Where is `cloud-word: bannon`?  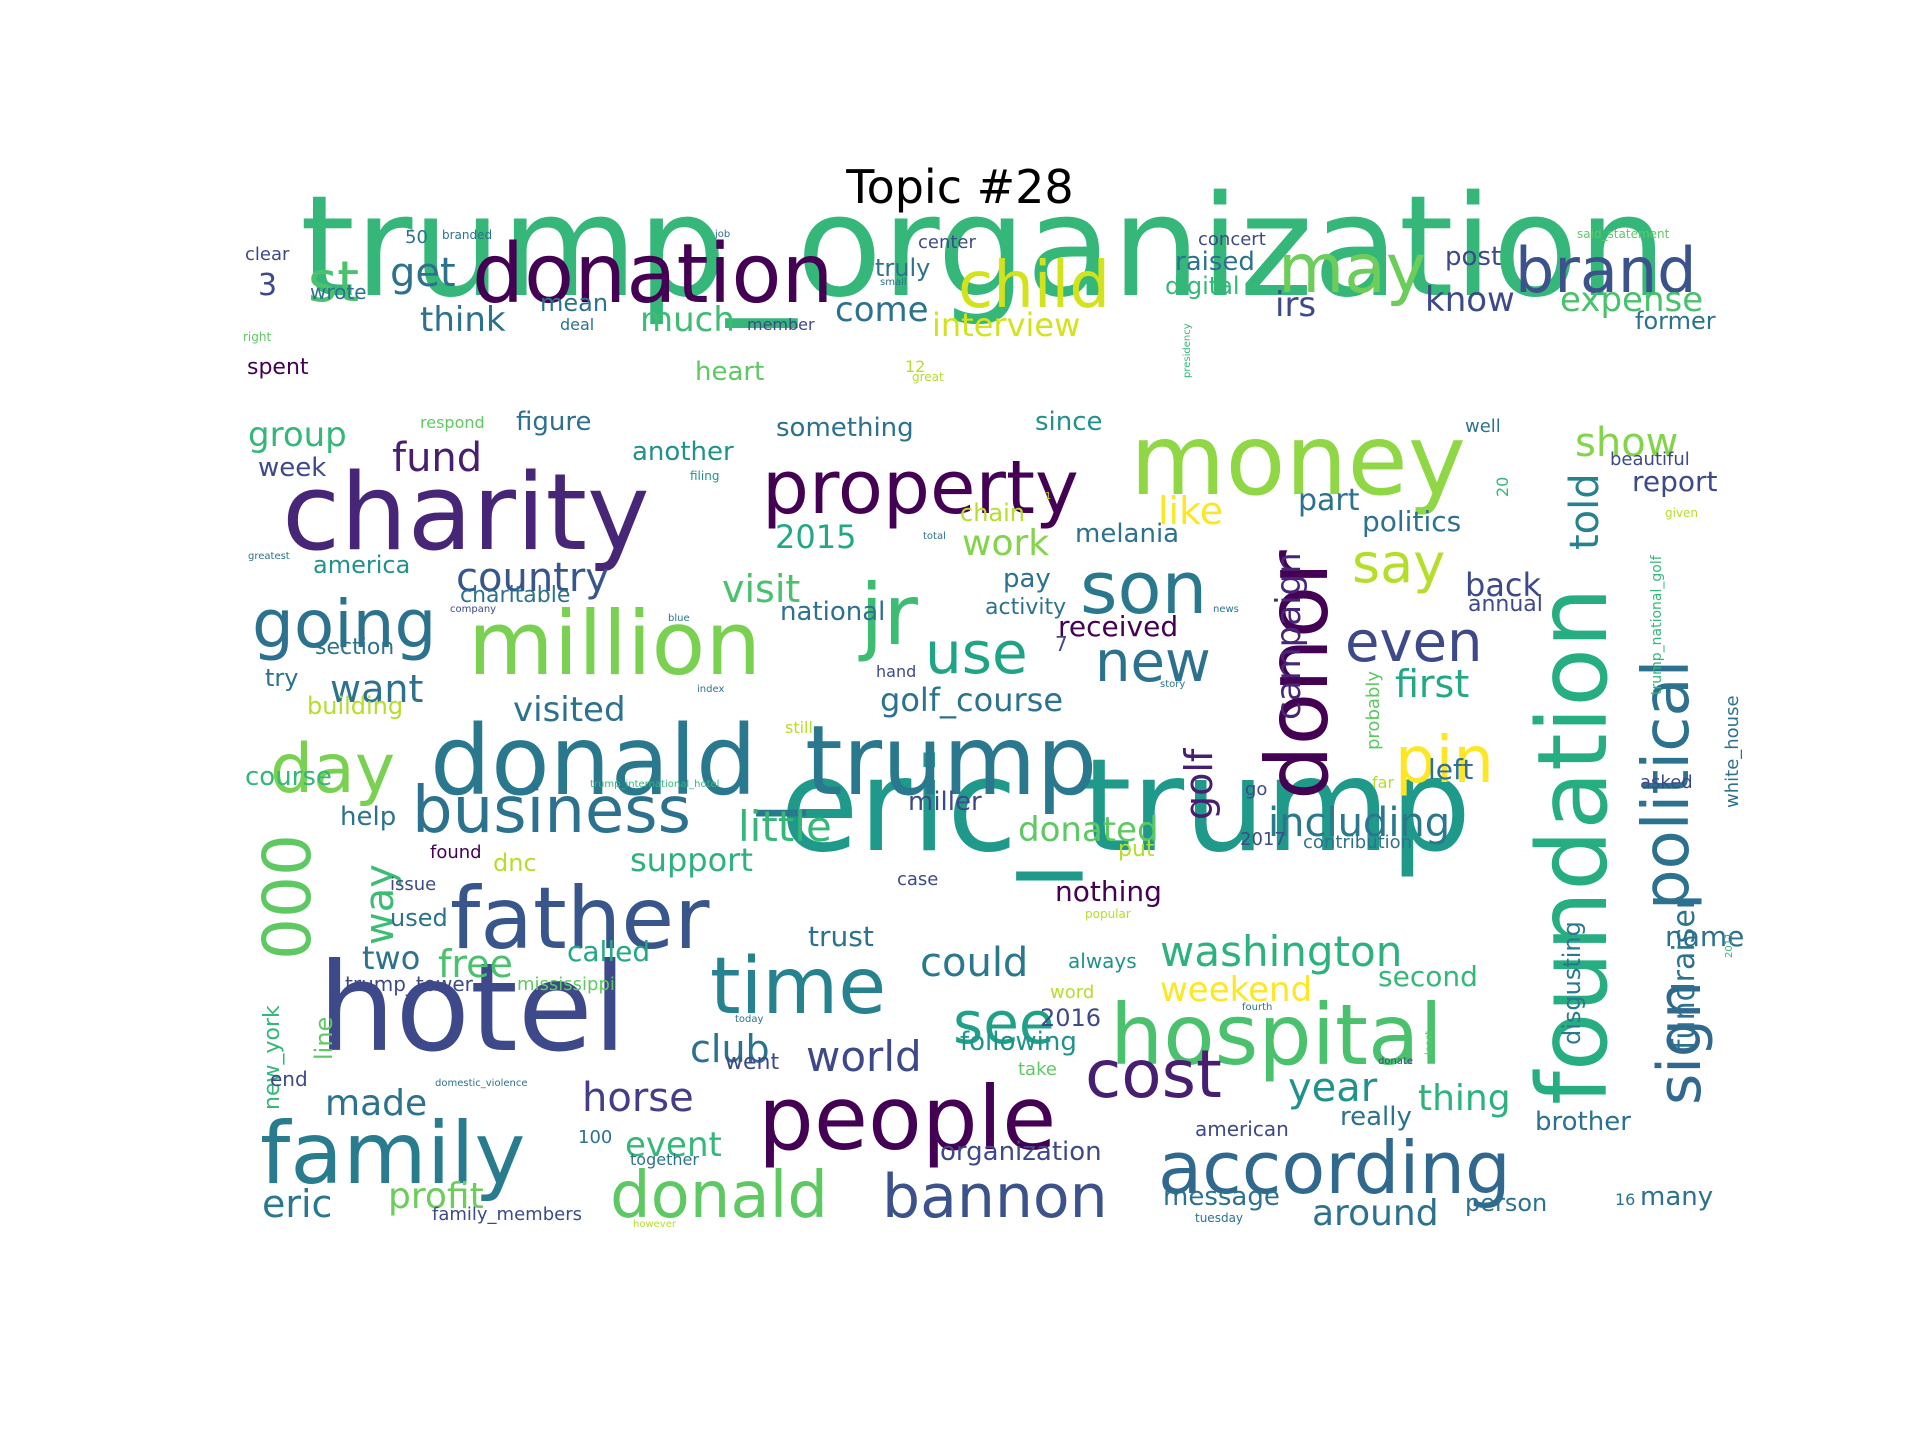
cloud-word: bannon is located at coordinates (995, 1197).